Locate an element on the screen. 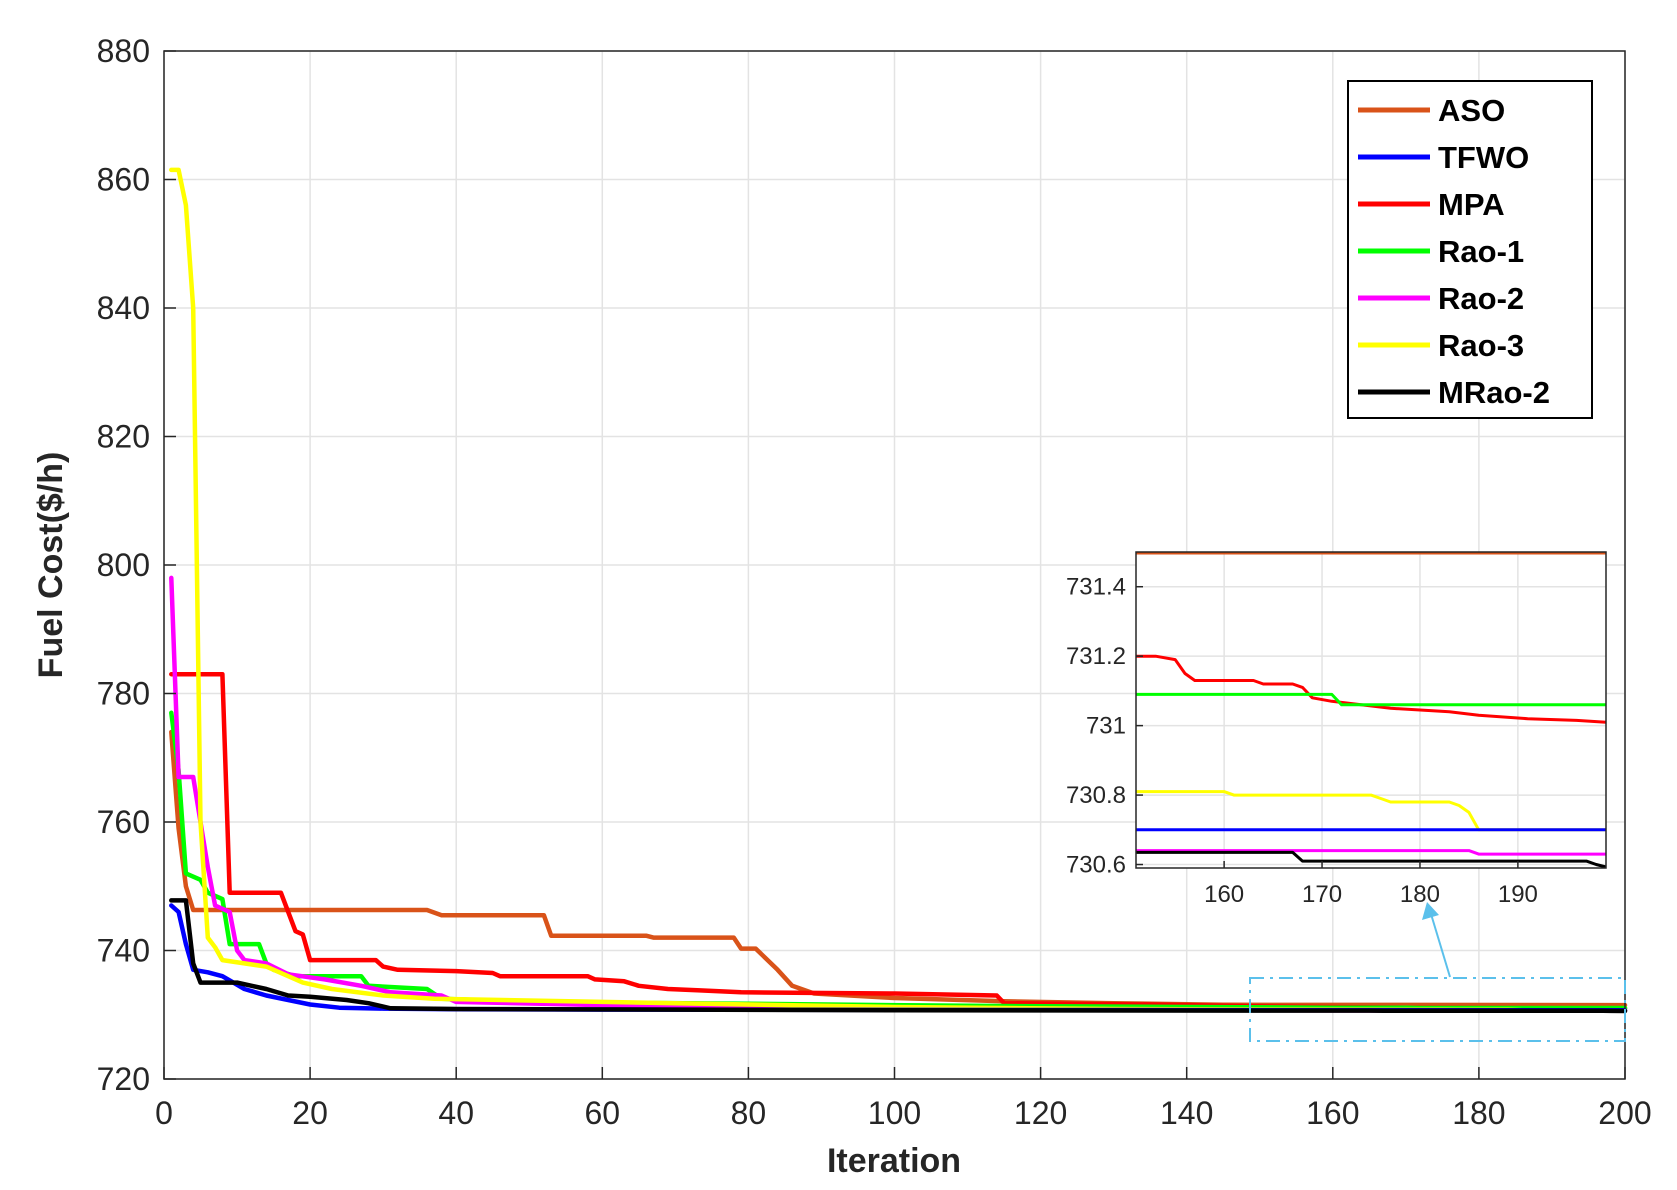  y-tick-label: 740 is located at coordinates (123, 951).